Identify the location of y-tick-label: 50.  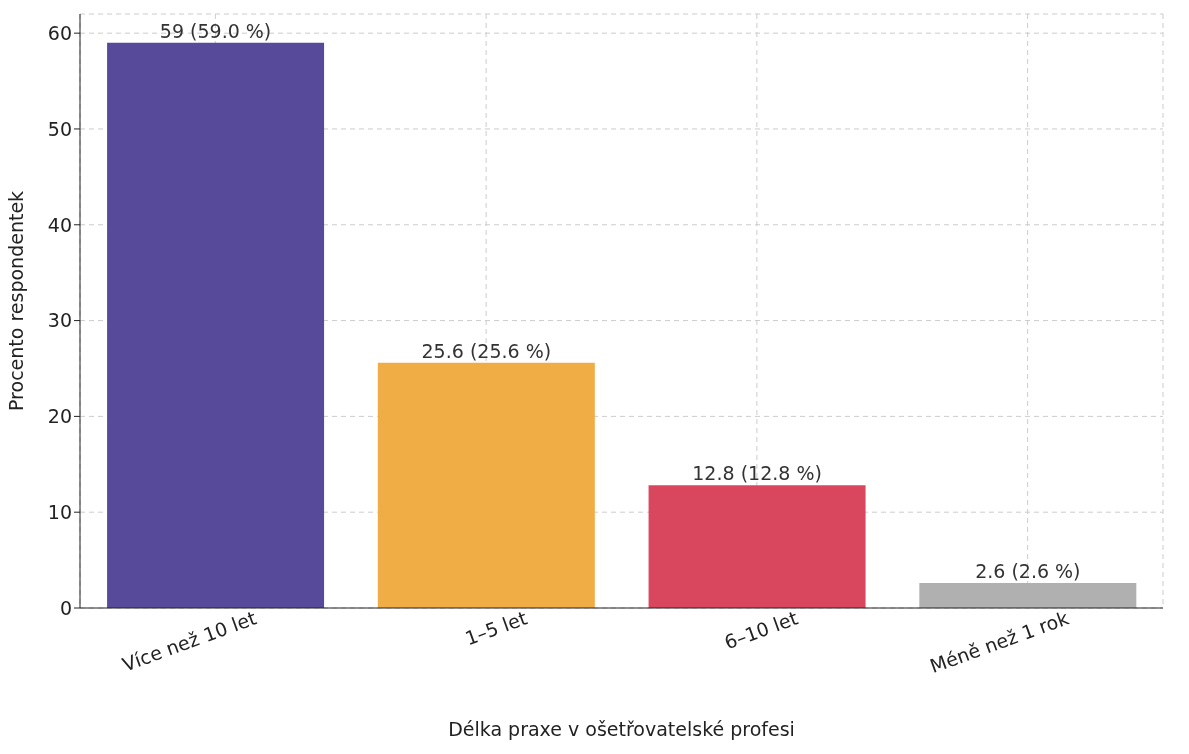
(59, 128).